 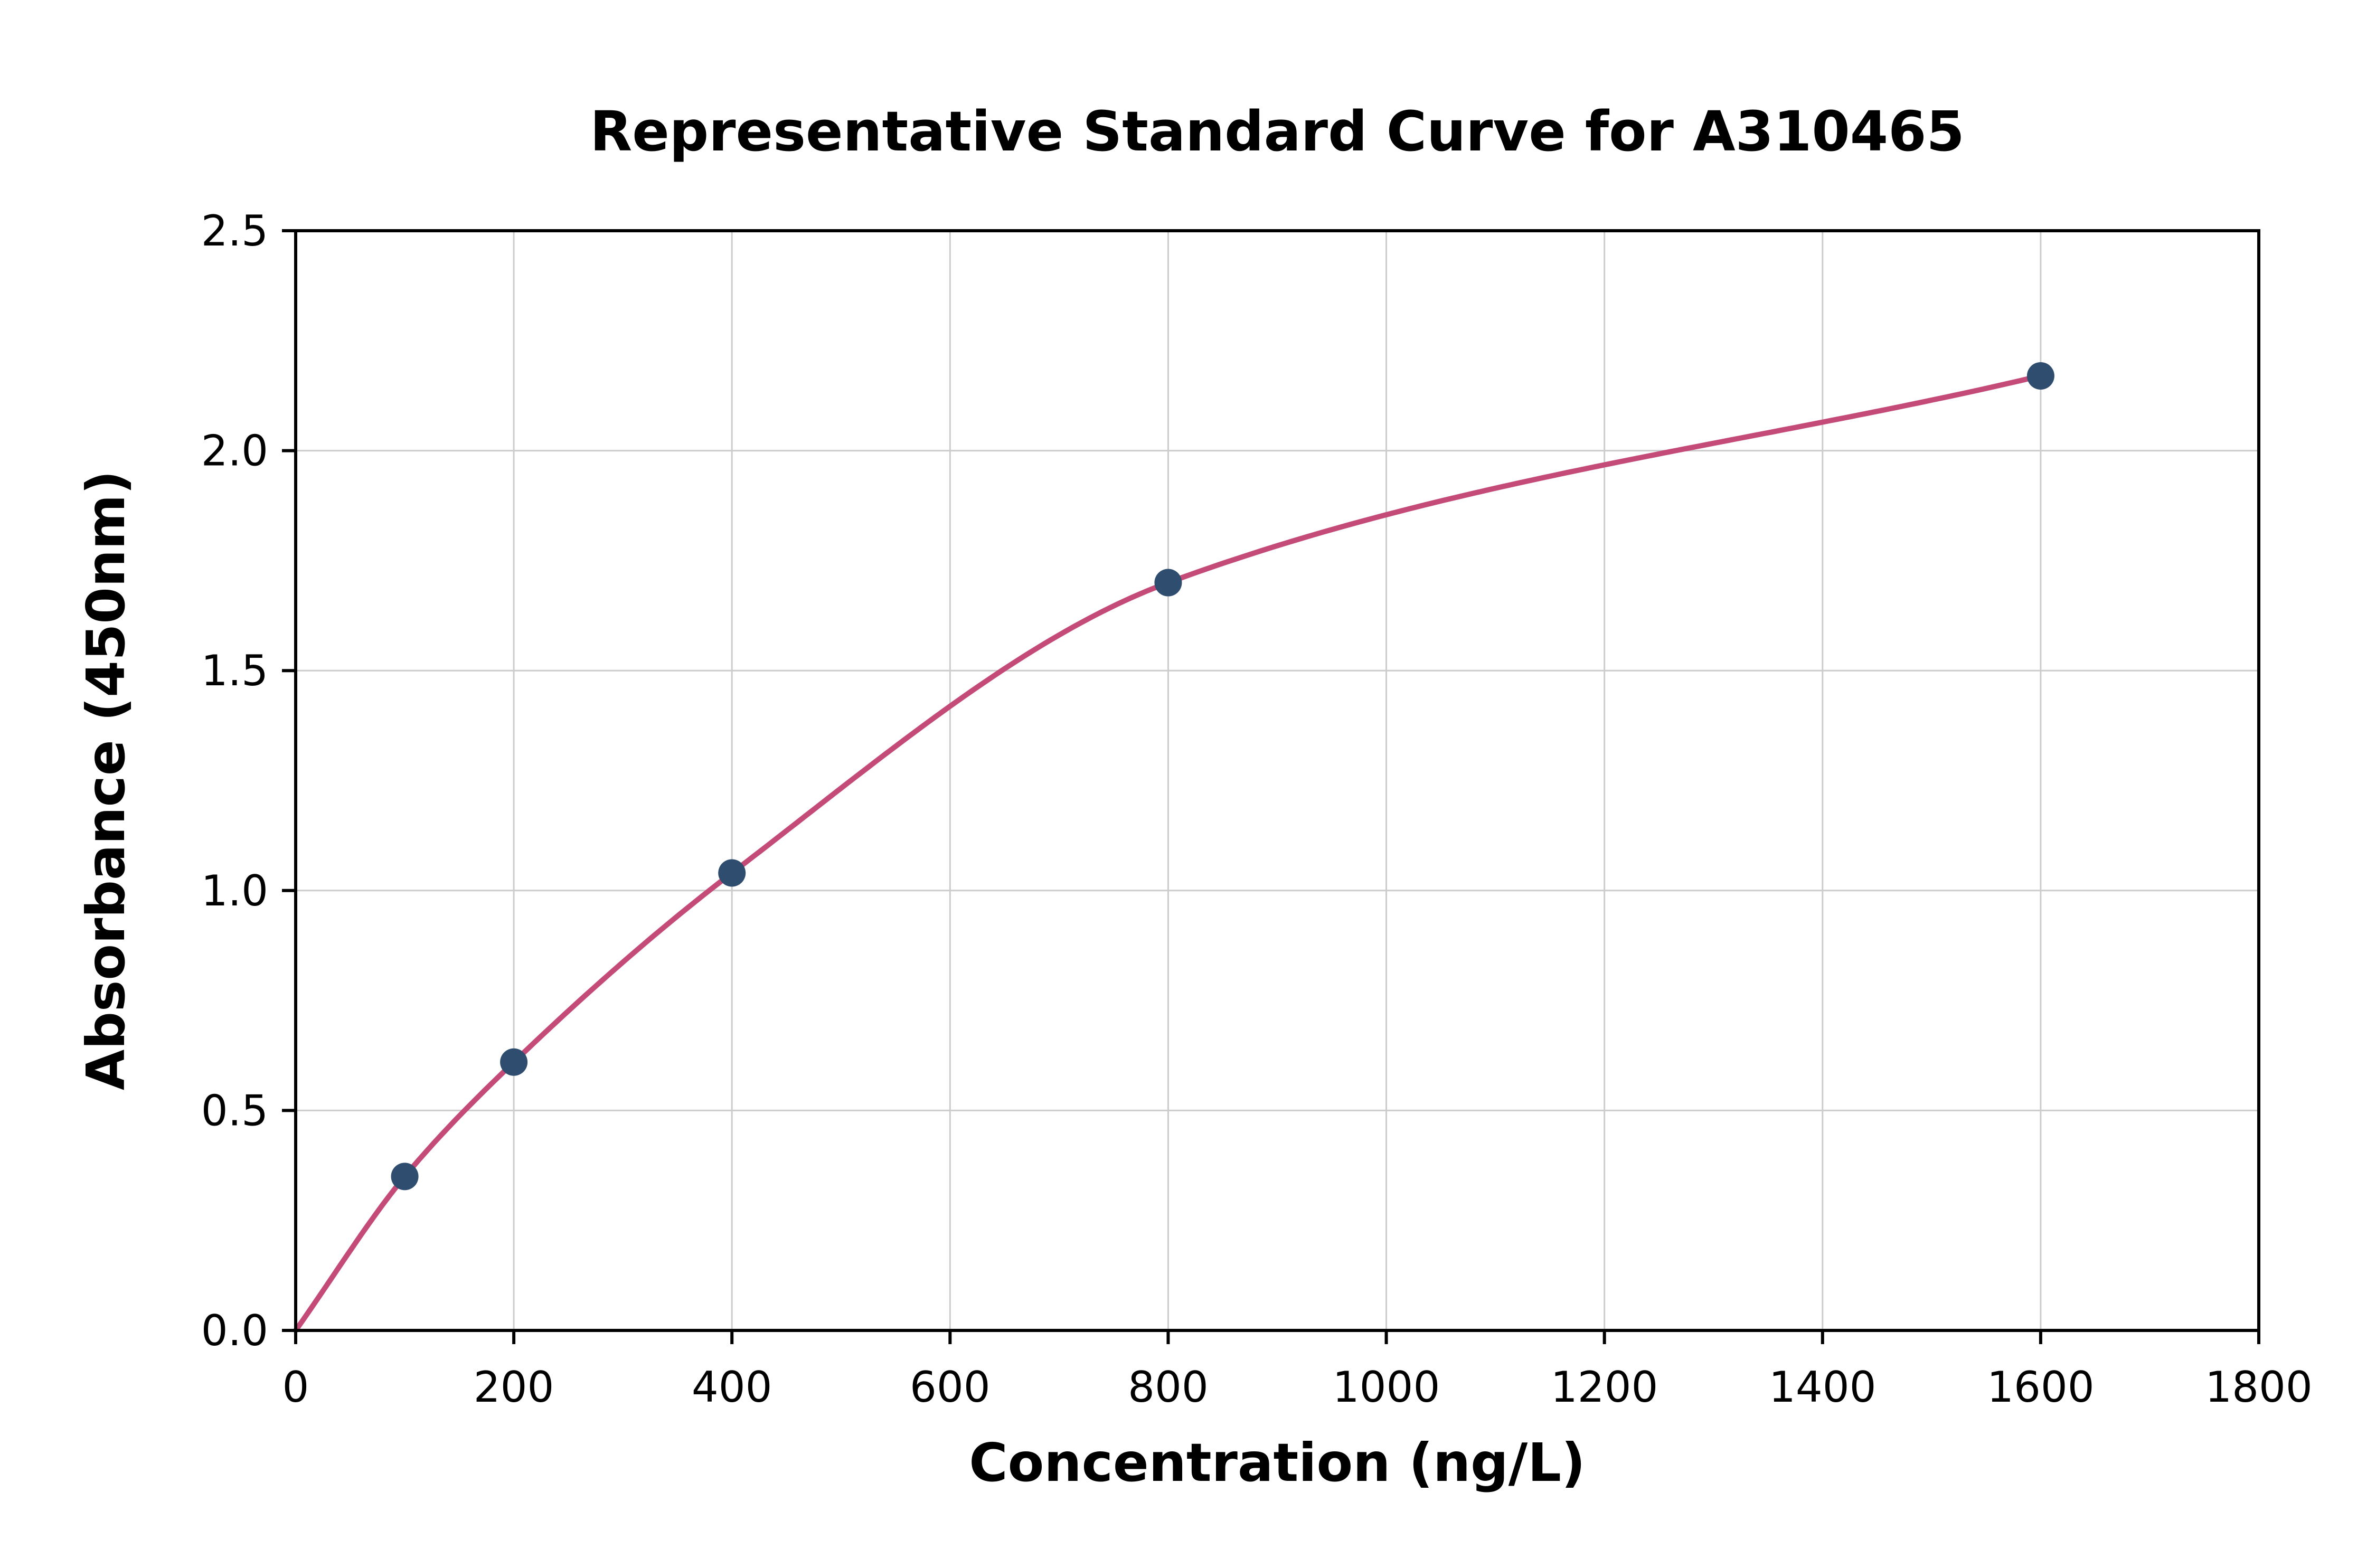 I want to click on y-tick-label: 1.5, so click(x=234, y=670).